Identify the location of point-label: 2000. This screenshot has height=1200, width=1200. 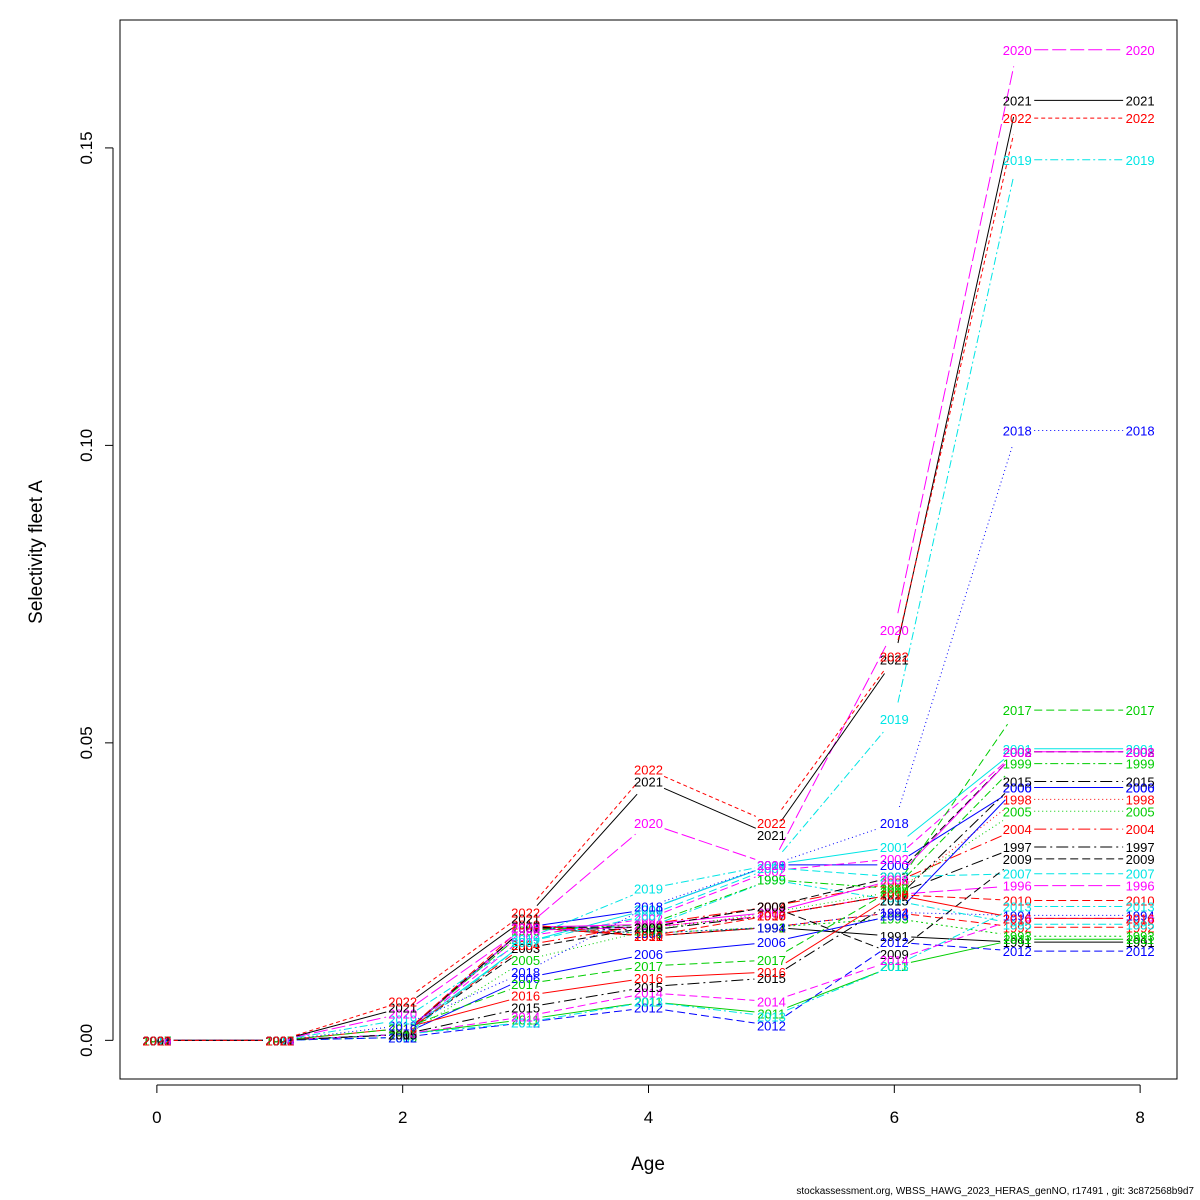
(894, 865).